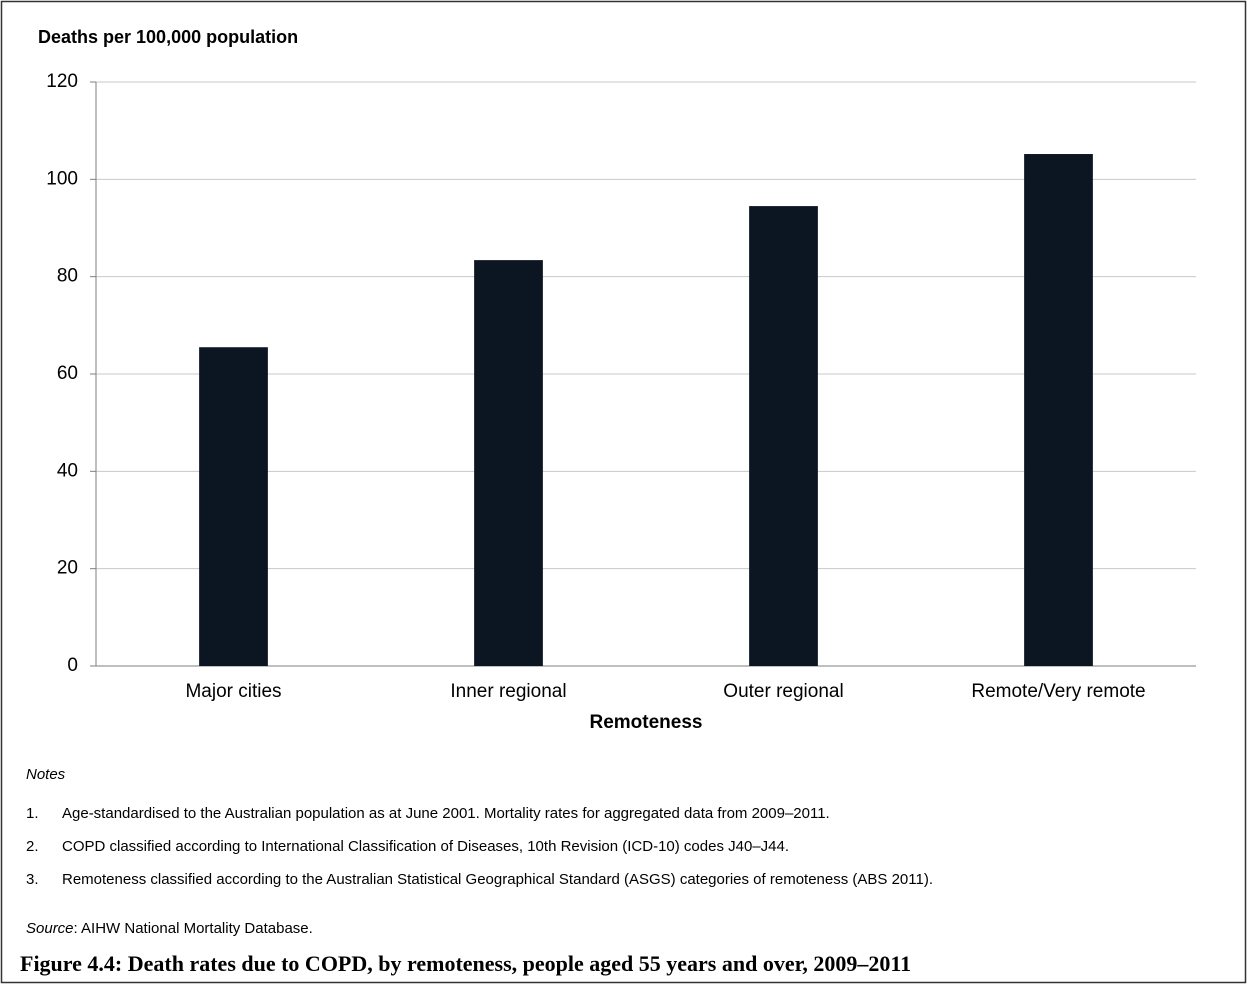 The image size is (1247, 984). What do you see at coordinates (67, 470) in the screenshot?
I see `y-tick-label: 40` at bounding box center [67, 470].